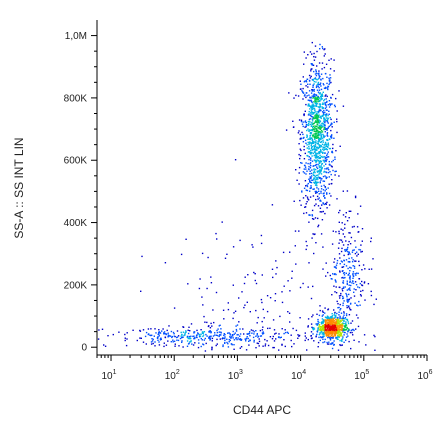 This screenshot has height=446, width=440. I want to click on x-axis-title: CD44 APC, so click(262, 410).